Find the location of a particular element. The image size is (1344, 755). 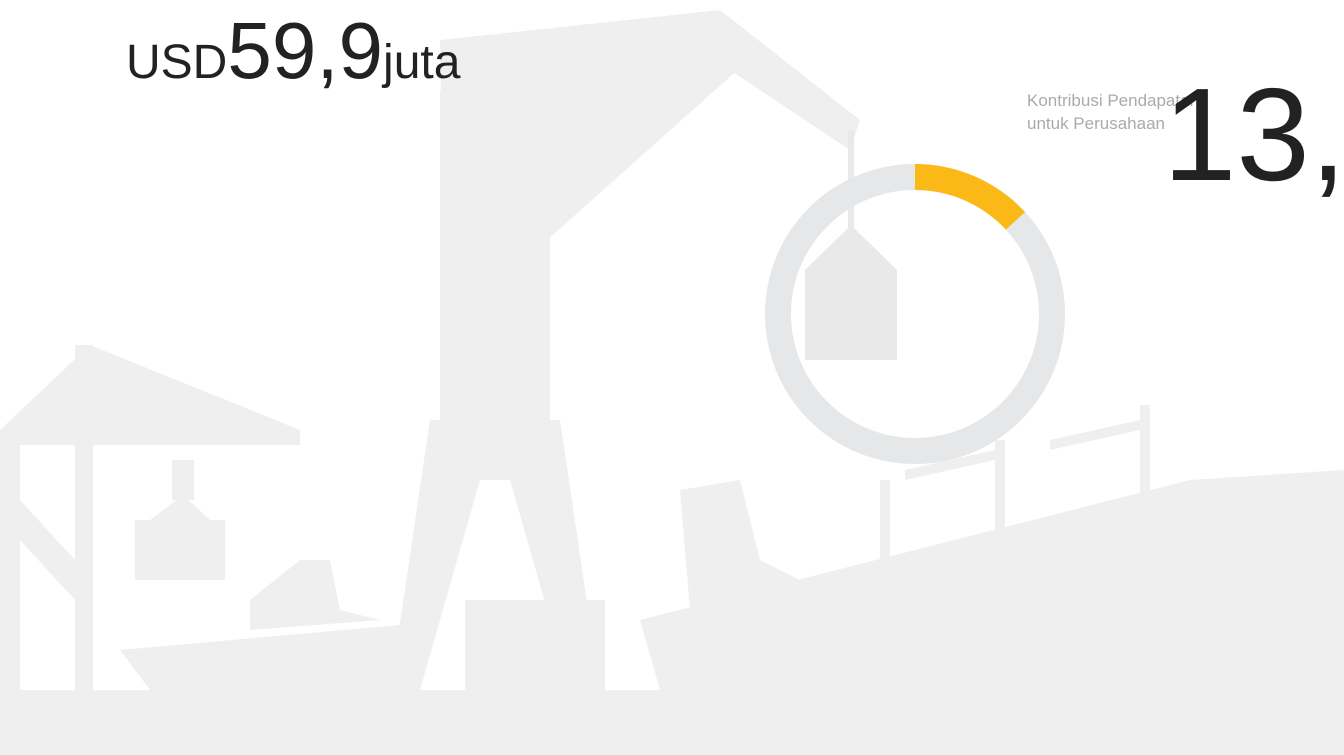

contribution-value: 13,1 is located at coordinates (1253, 134).